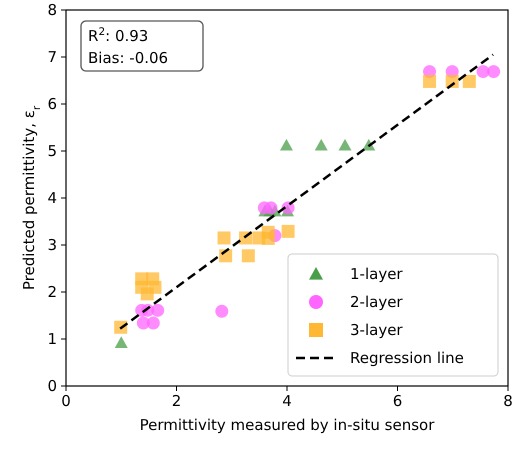  I want to click on x-tick-label: 6, so click(397, 401).